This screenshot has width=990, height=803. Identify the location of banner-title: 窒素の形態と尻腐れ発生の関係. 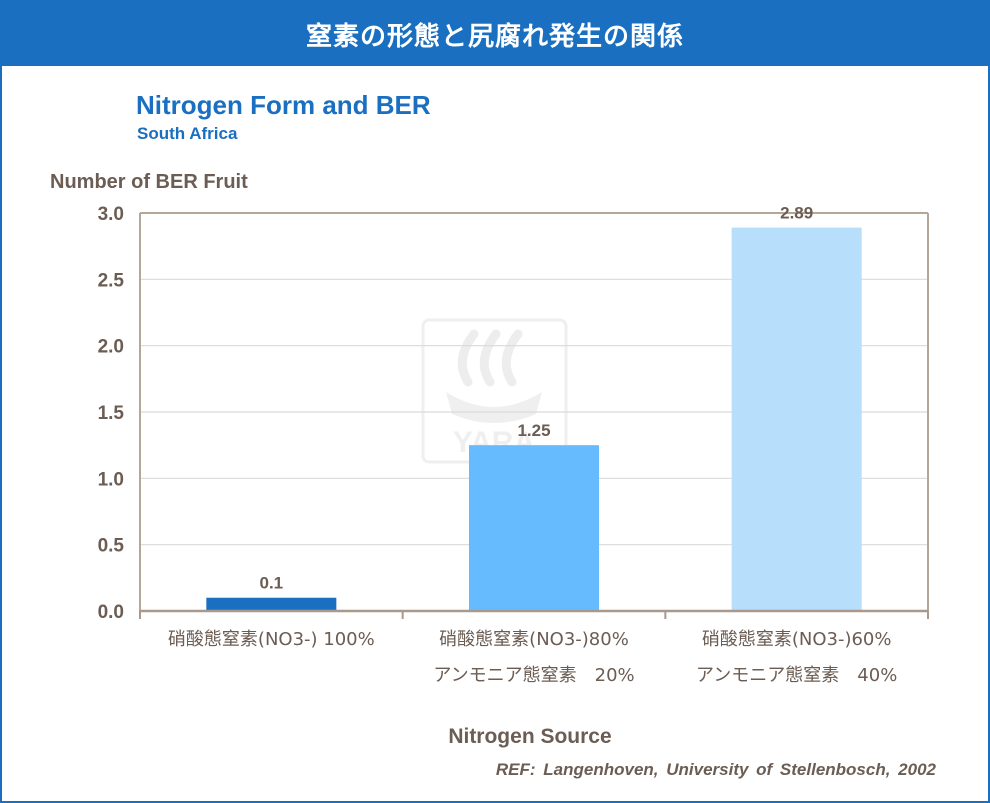
(495, 34).